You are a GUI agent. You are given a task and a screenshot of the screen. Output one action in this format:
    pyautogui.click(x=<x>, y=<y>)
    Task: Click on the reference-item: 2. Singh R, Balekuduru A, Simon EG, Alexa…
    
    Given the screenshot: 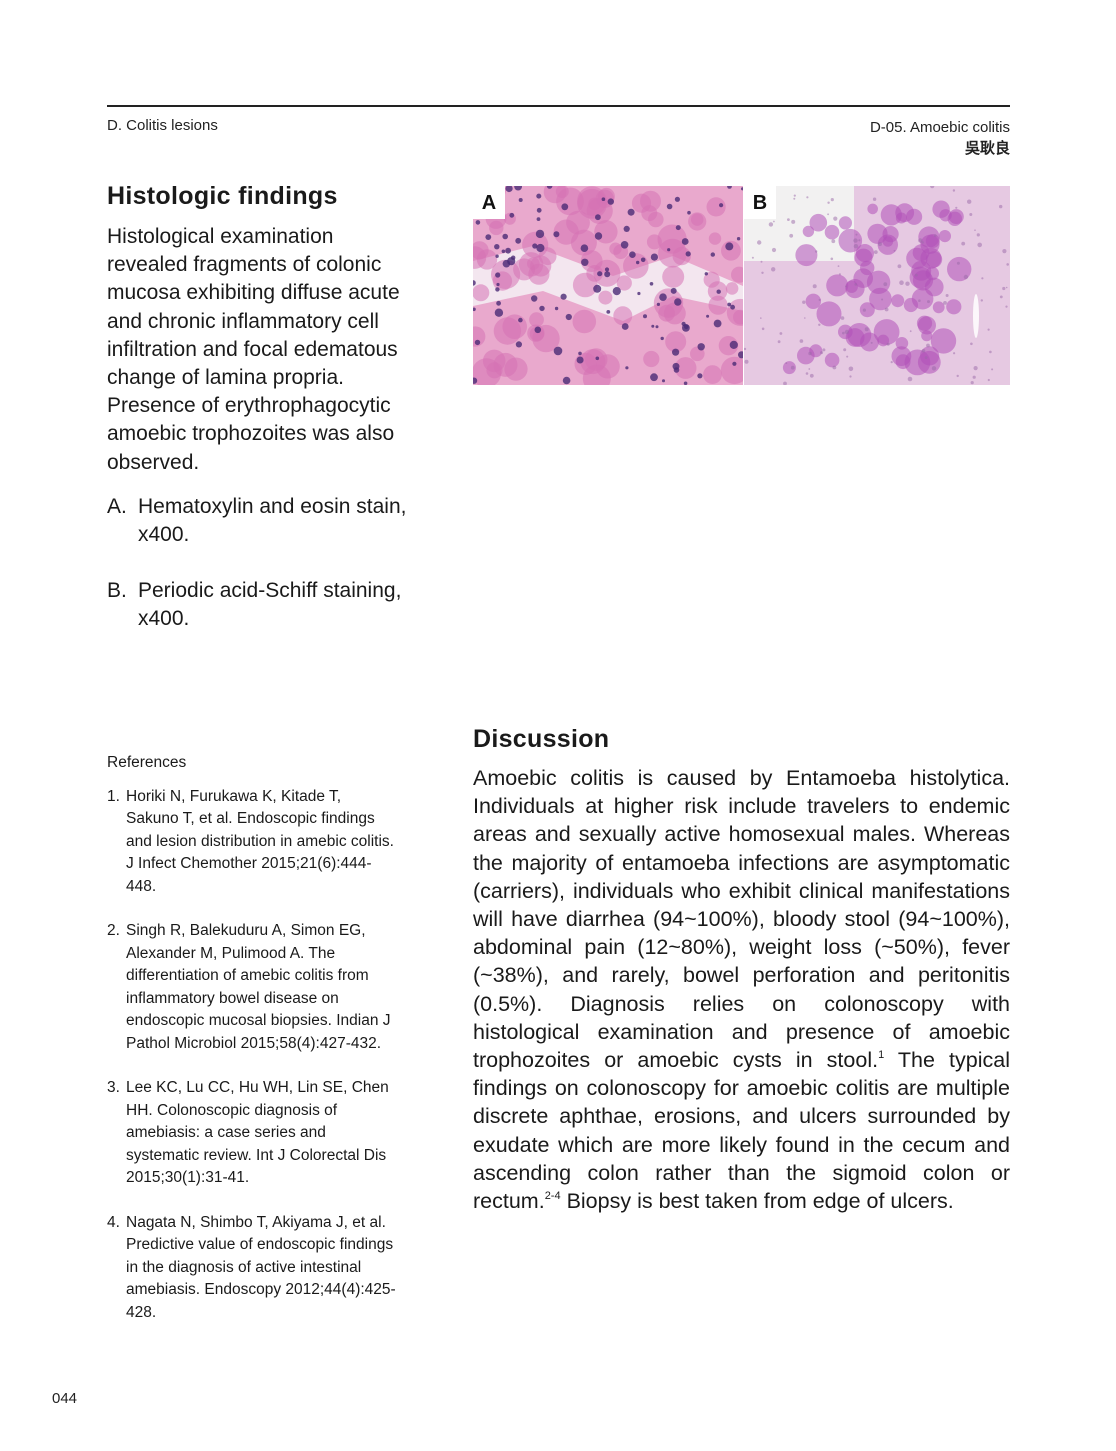 What is the action you would take?
    pyautogui.click(x=252, y=987)
    